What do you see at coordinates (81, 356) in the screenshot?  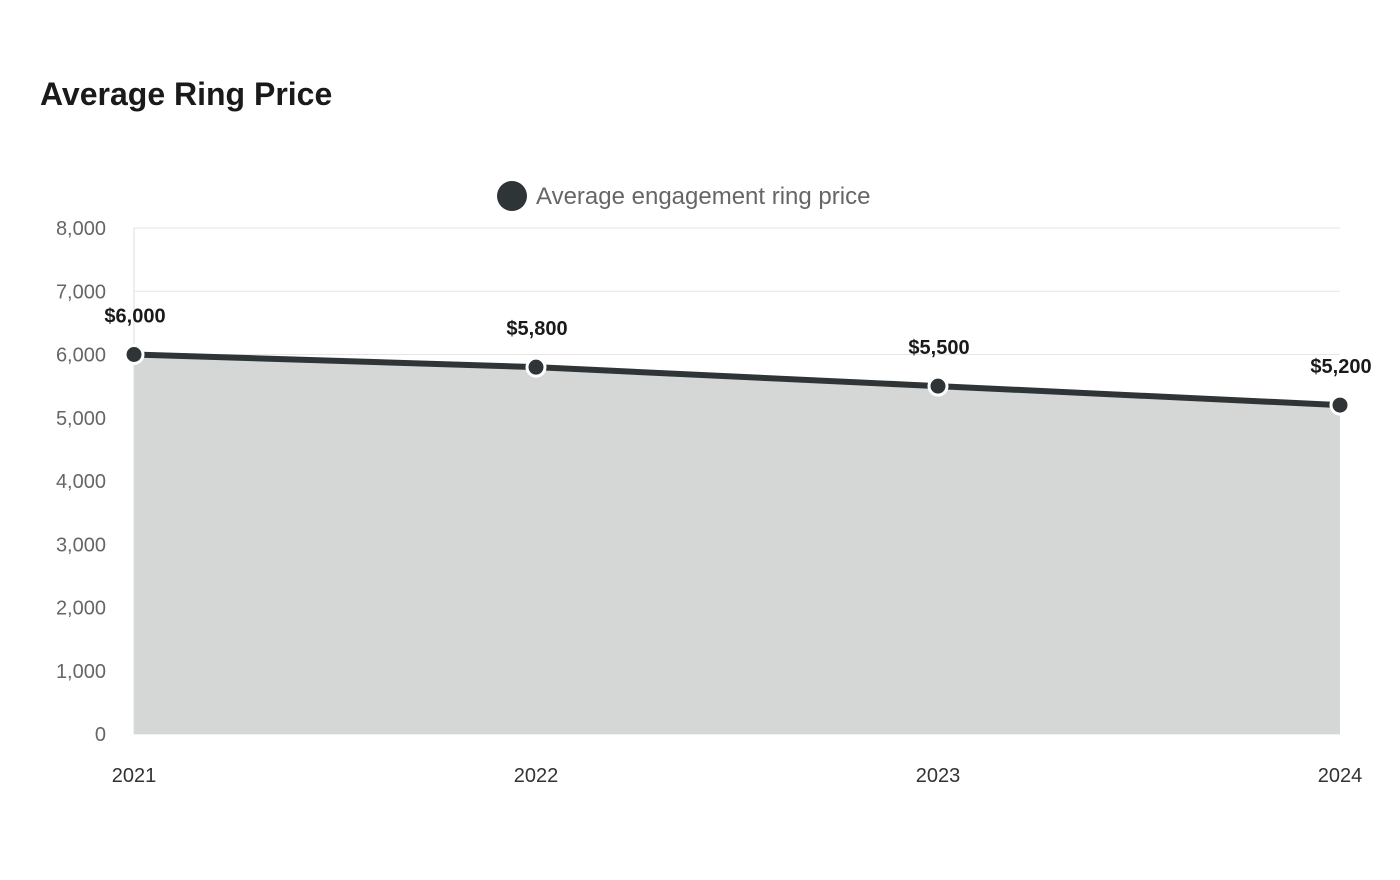 I see `y-tick-label: 6,000` at bounding box center [81, 356].